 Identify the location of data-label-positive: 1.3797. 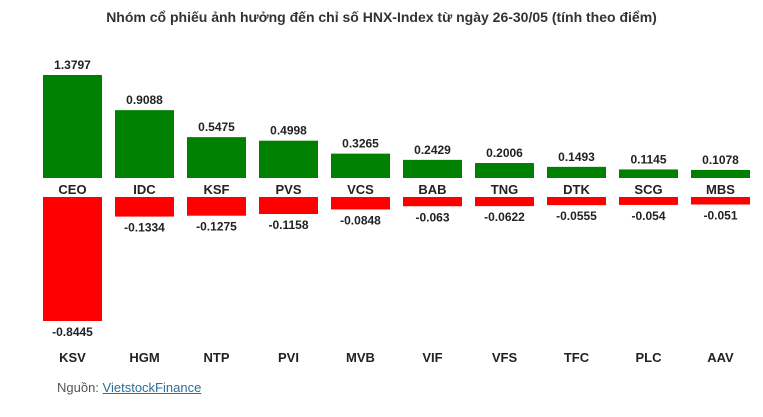
(72, 65).